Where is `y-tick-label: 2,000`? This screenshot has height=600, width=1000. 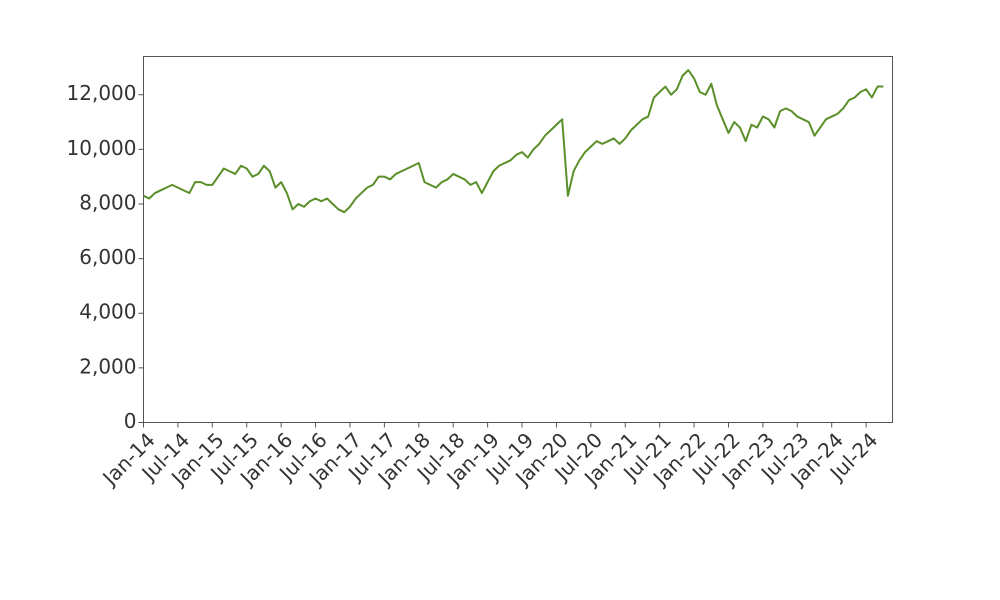 y-tick-label: 2,000 is located at coordinates (107, 366).